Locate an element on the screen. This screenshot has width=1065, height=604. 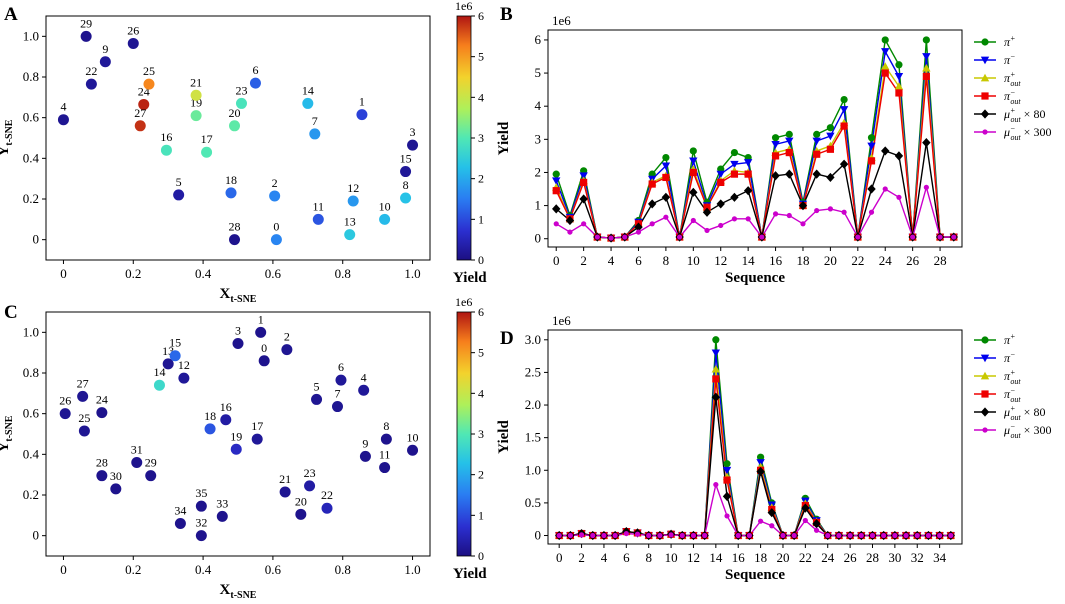
marker-triangle-up is located at coordinates (926, 67).